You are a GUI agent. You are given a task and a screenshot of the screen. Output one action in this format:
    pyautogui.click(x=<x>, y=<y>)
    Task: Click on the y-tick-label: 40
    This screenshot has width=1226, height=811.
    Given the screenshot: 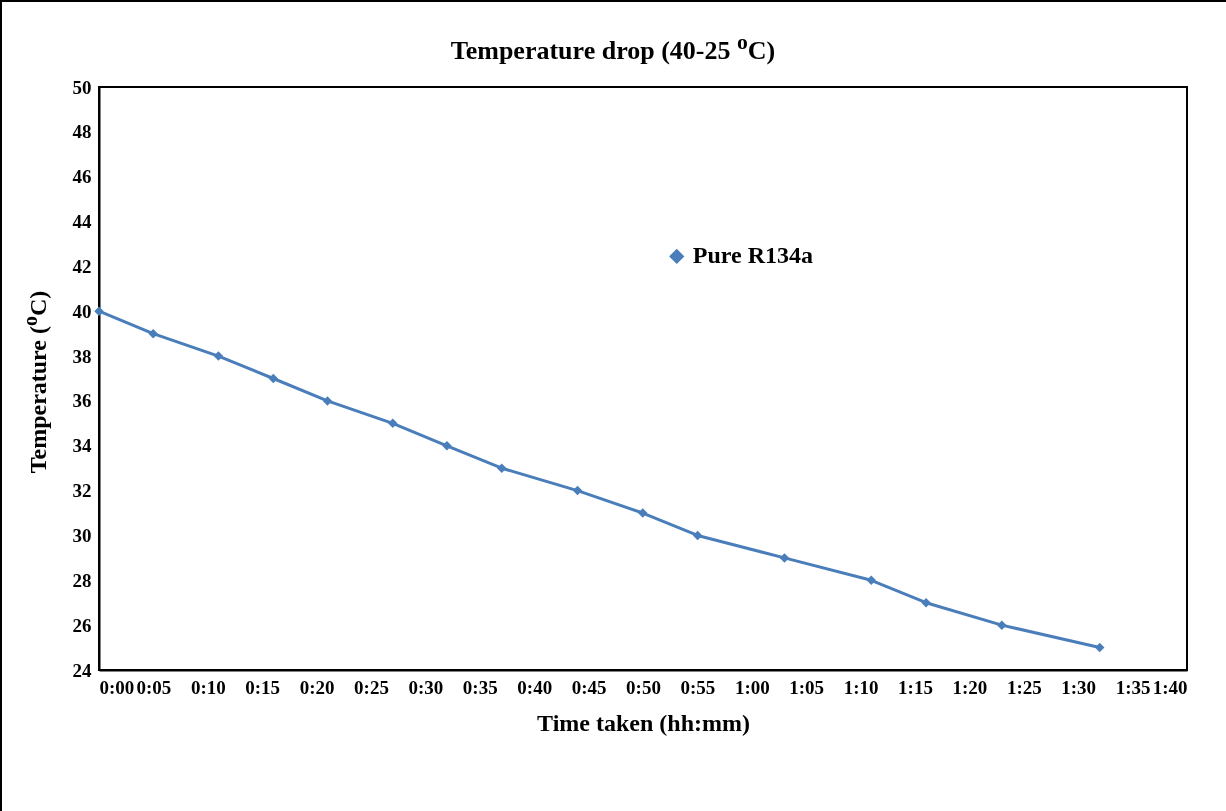 What is the action you would take?
    pyautogui.click(x=82, y=311)
    